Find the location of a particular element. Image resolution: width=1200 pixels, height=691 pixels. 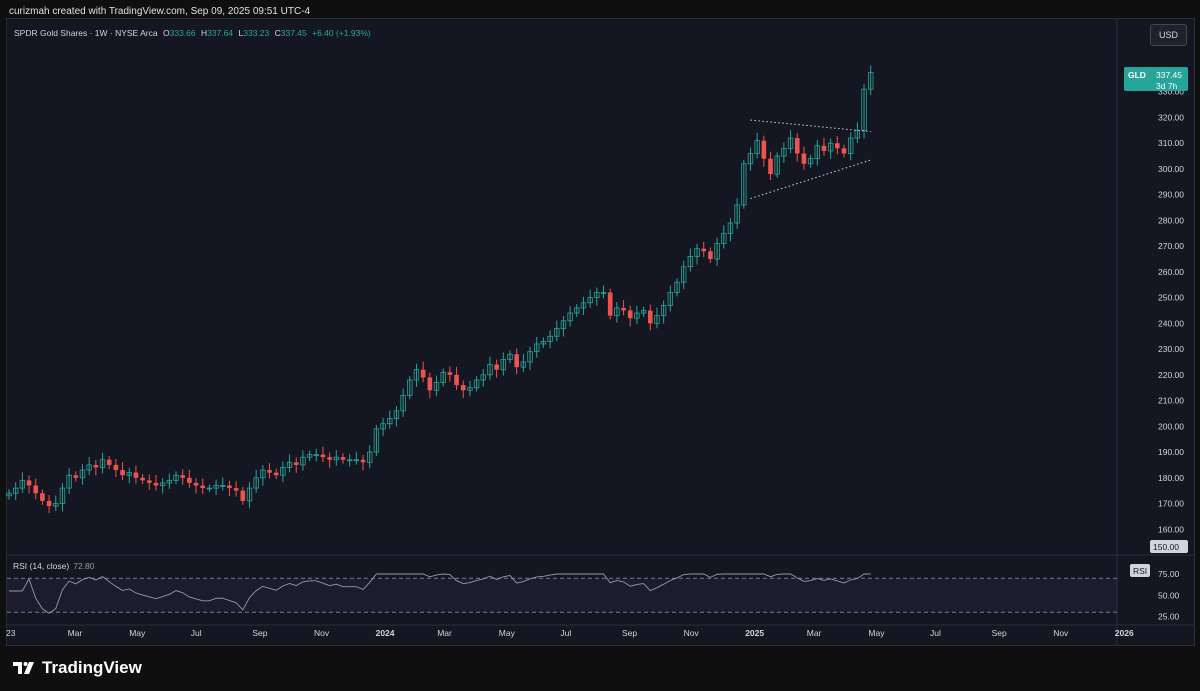

rsi-tick-label: 75.00 is located at coordinates (1169, 574).